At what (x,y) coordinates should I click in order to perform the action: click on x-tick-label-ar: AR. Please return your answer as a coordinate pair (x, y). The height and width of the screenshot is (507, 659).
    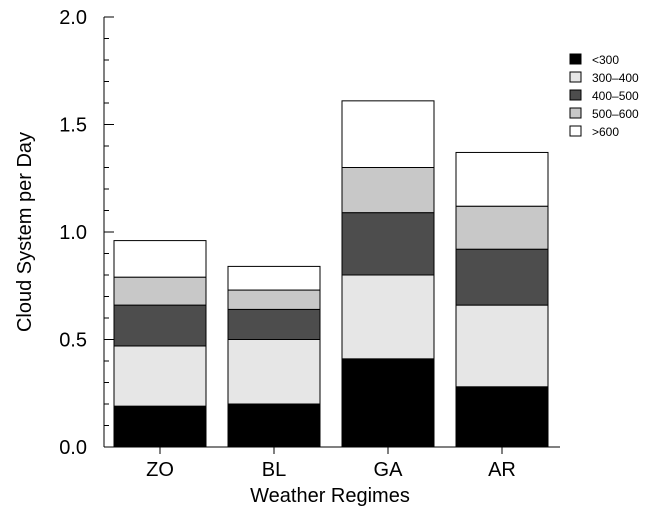
    Looking at the image, I should click on (502, 470).